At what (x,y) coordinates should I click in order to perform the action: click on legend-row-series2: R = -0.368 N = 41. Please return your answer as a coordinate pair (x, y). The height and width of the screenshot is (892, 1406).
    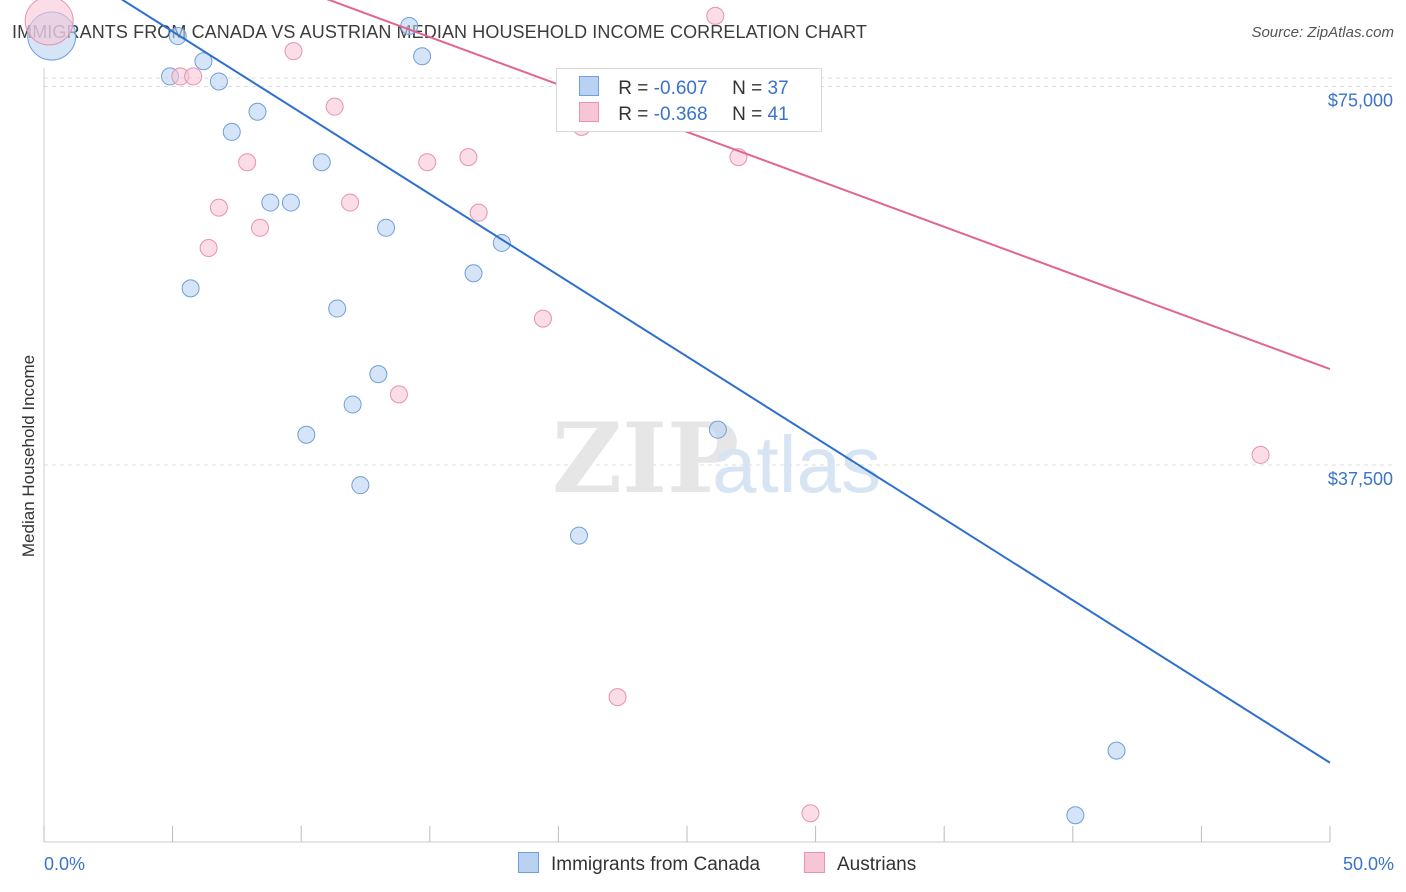
    Looking at the image, I should click on (684, 114).